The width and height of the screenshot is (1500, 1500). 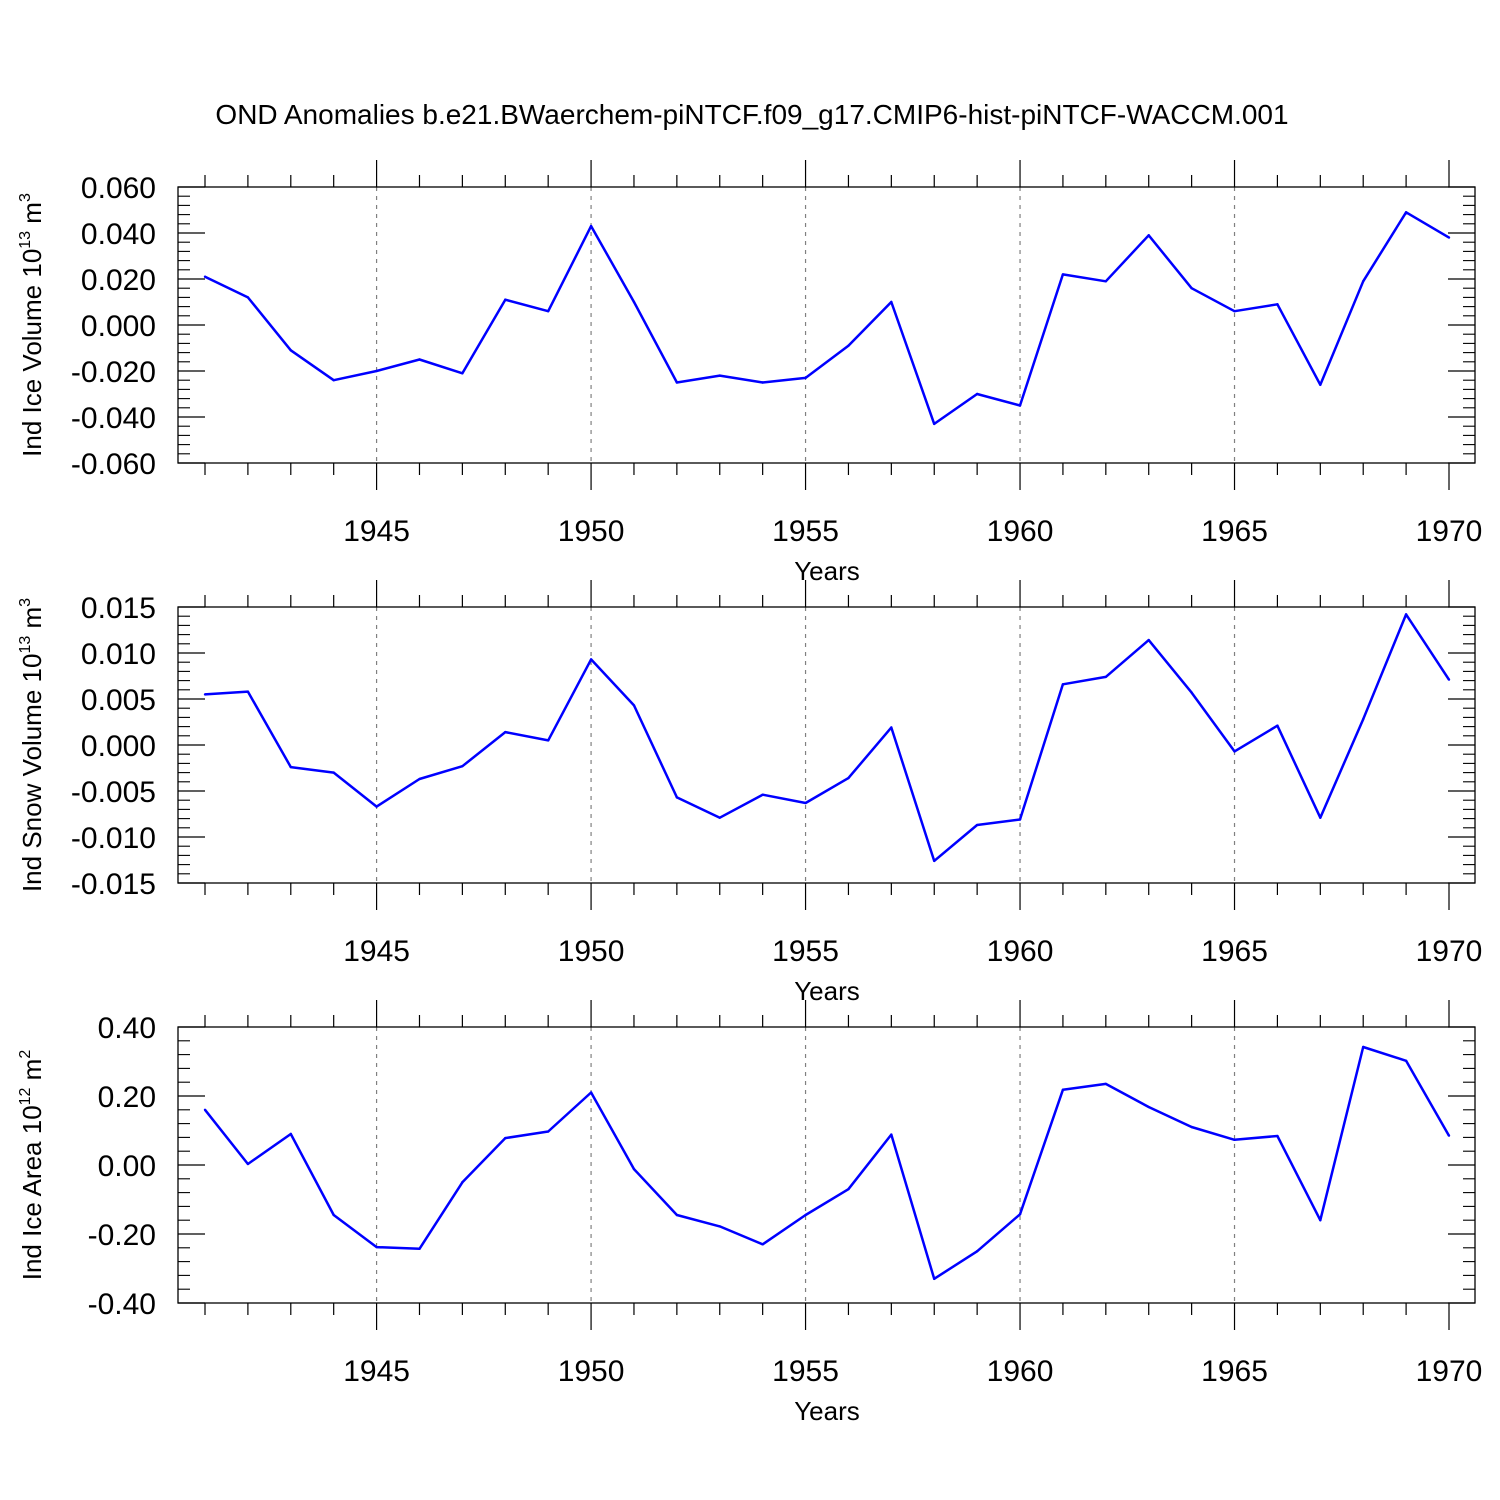 What do you see at coordinates (122, 1304) in the screenshot?
I see `y-tick-label: -0.40` at bounding box center [122, 1304].